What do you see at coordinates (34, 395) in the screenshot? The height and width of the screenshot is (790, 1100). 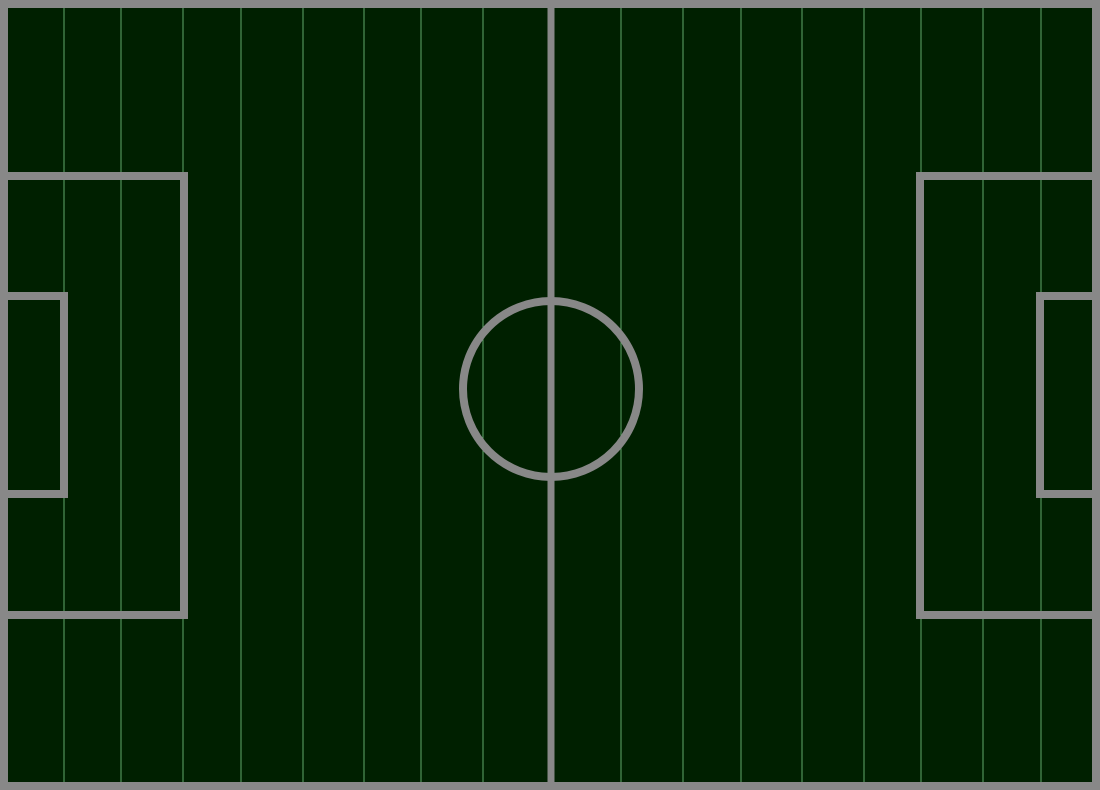 I see `left-goal-area` at bounding box center [34, 395].